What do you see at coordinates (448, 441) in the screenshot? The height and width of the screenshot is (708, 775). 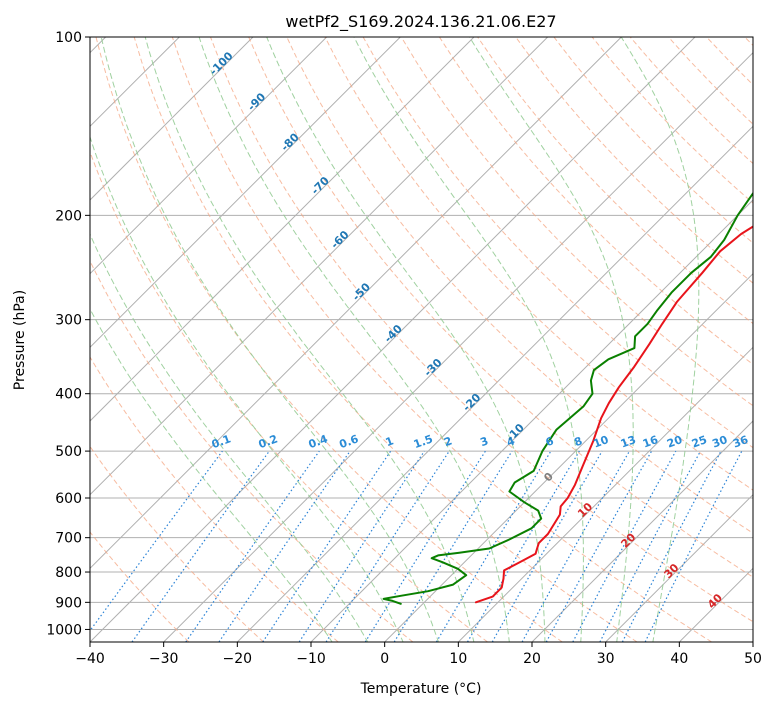 I see `mixing-ratio-label: 2` at bounding box center [448, 441].